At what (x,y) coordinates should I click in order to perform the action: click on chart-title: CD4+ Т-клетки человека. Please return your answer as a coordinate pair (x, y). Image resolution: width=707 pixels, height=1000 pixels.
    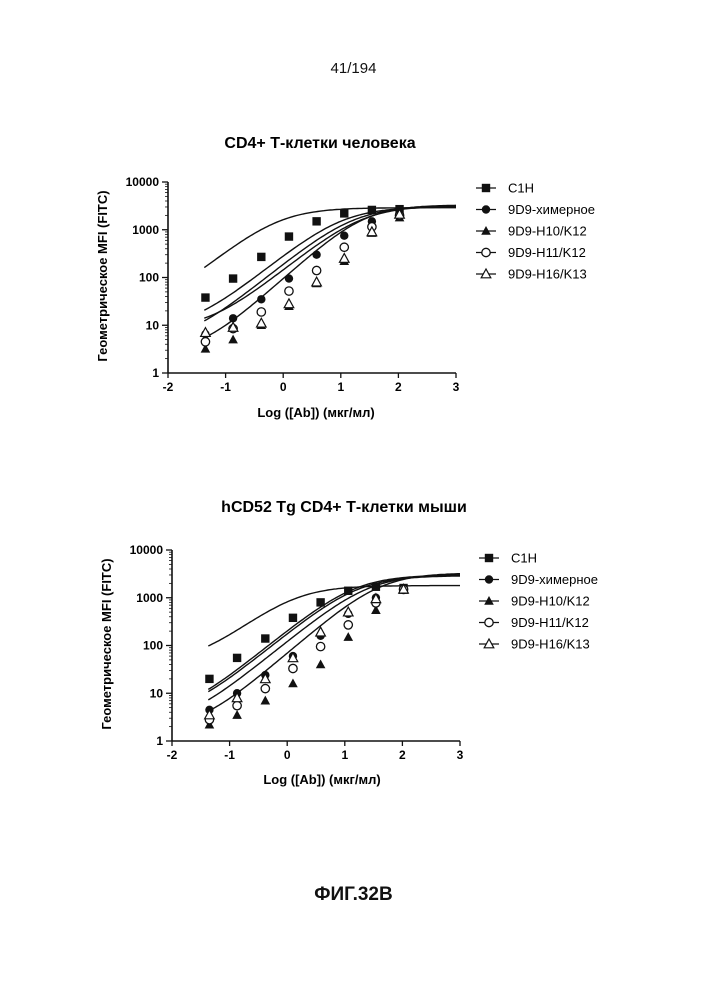
    Looking at the image, I should click on (319, 143).